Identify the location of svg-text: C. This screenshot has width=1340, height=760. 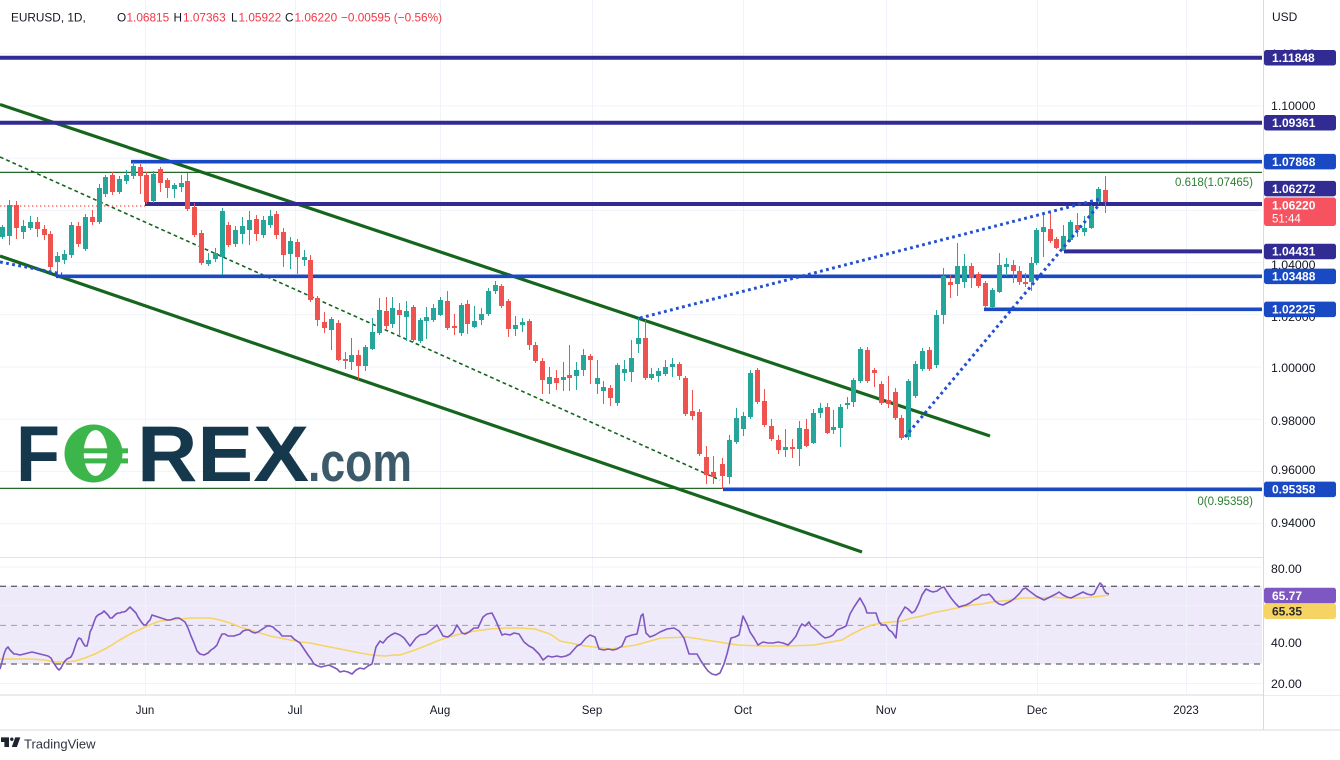
(289, 18).